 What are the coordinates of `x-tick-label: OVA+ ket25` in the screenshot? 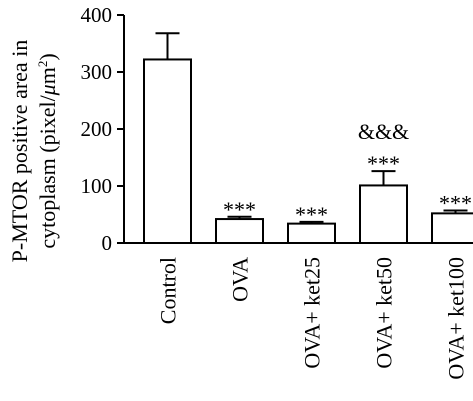 It's located at (312, 313).